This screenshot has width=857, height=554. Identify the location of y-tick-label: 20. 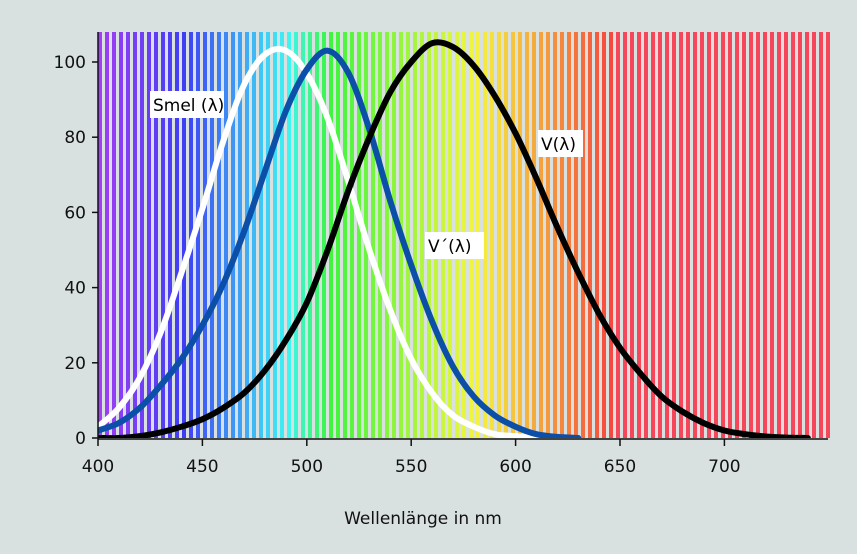
(75, 364).